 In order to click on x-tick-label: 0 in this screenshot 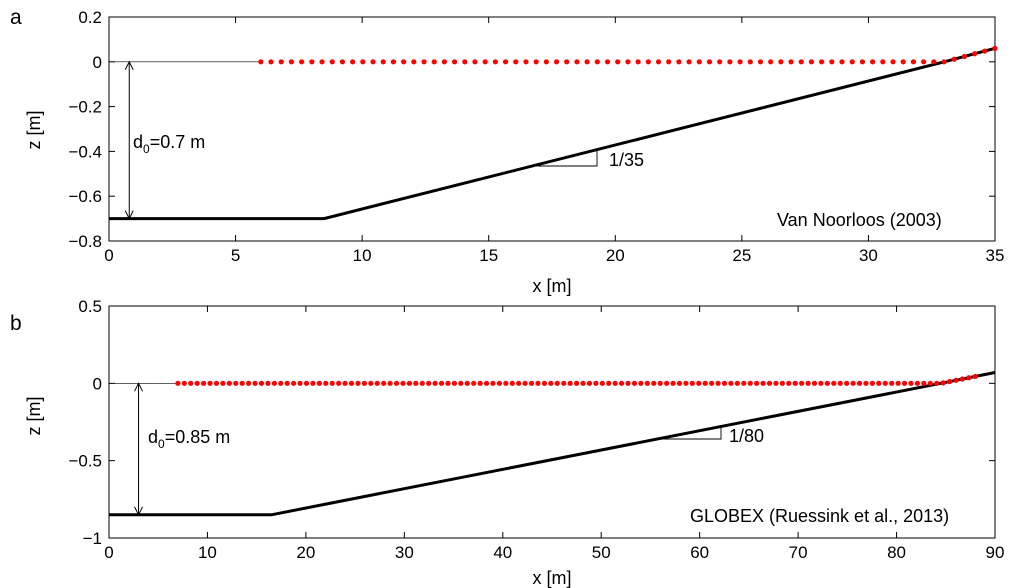, I will do `click(108, 255)`.